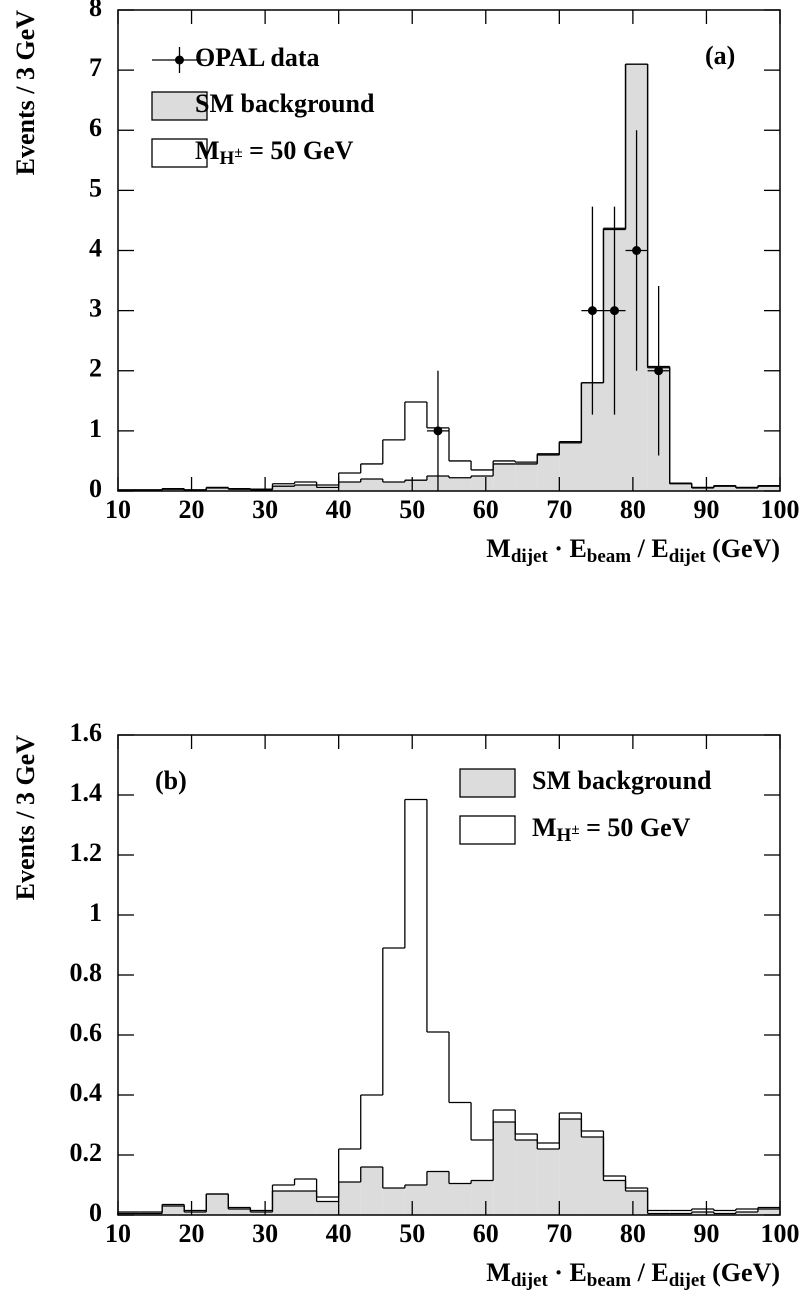  I want to click on y-tick-label: 0.6, so click(86, 1032).